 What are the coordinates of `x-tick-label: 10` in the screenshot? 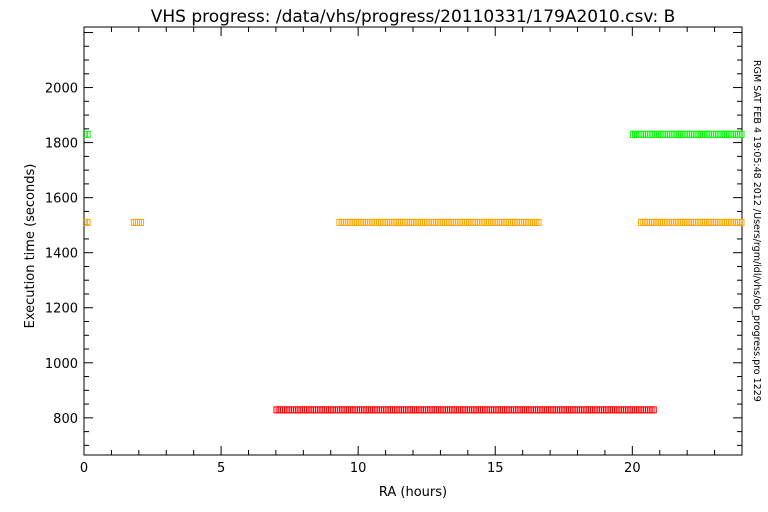 It's located at (358, 468).